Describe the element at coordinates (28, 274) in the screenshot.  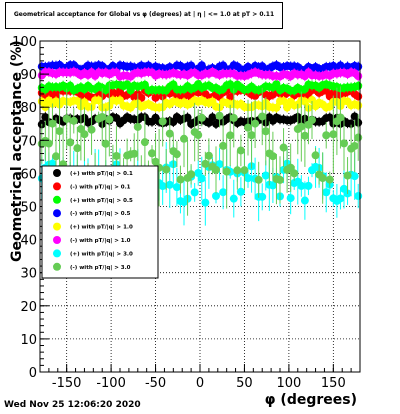
I see `y-tick-label: 30` at that location.